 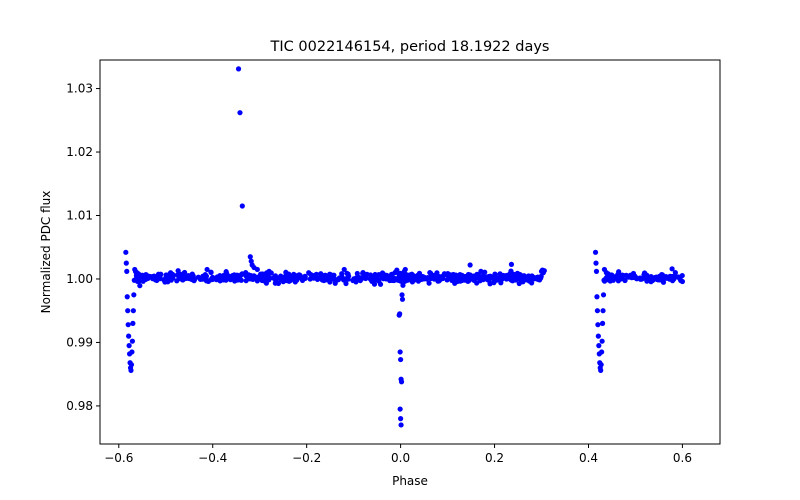 What do you see at coordinates (682, 458) in the screenshot?
I see `x-tick-label: 0.6` at bounding box center [682, 458].